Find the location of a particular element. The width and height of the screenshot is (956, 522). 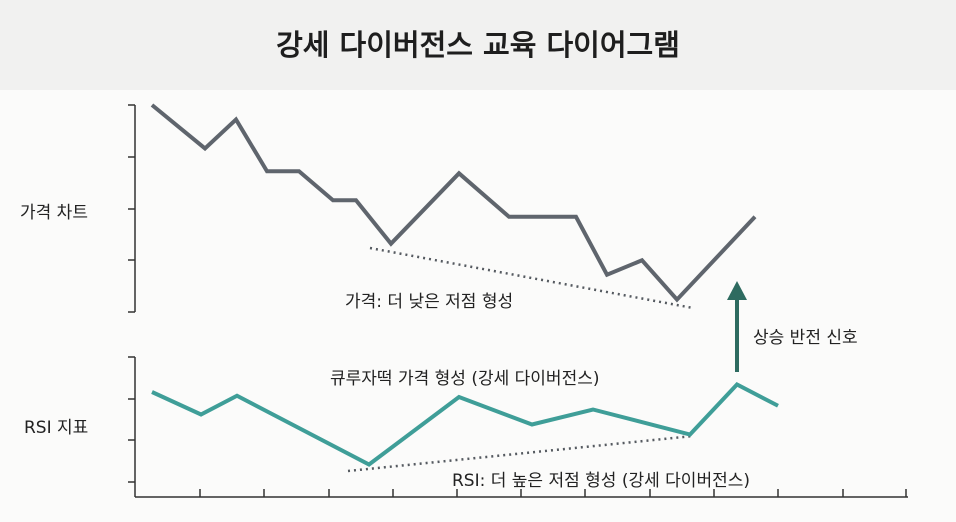

signal-label: 상승 반전 신호 is located at coordinates (805, 338).